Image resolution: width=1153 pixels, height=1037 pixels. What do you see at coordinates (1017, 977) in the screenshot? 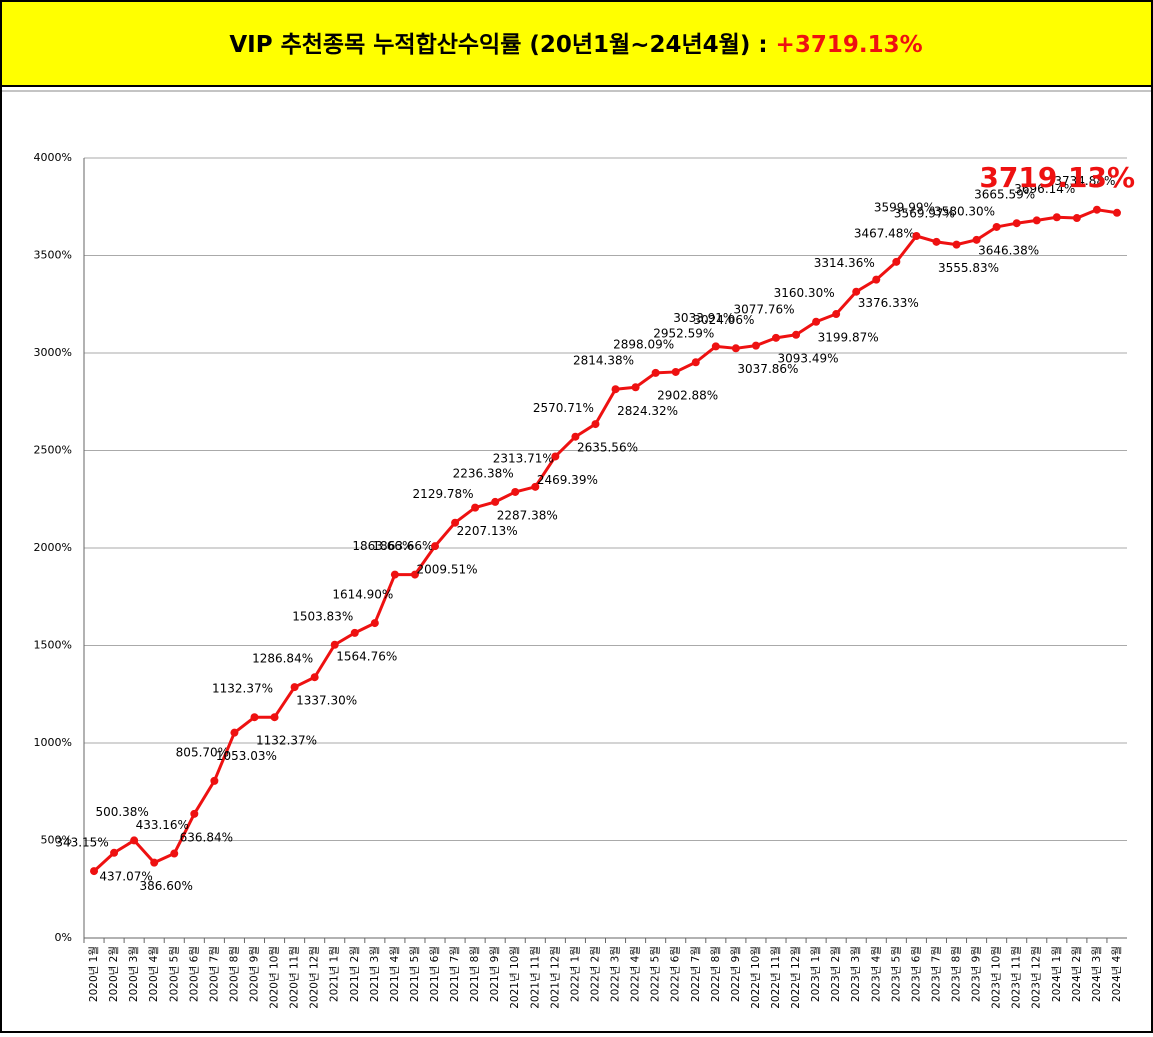
I see `x-tick-label: 2023년 11월` at bounding box center [1017, 977].